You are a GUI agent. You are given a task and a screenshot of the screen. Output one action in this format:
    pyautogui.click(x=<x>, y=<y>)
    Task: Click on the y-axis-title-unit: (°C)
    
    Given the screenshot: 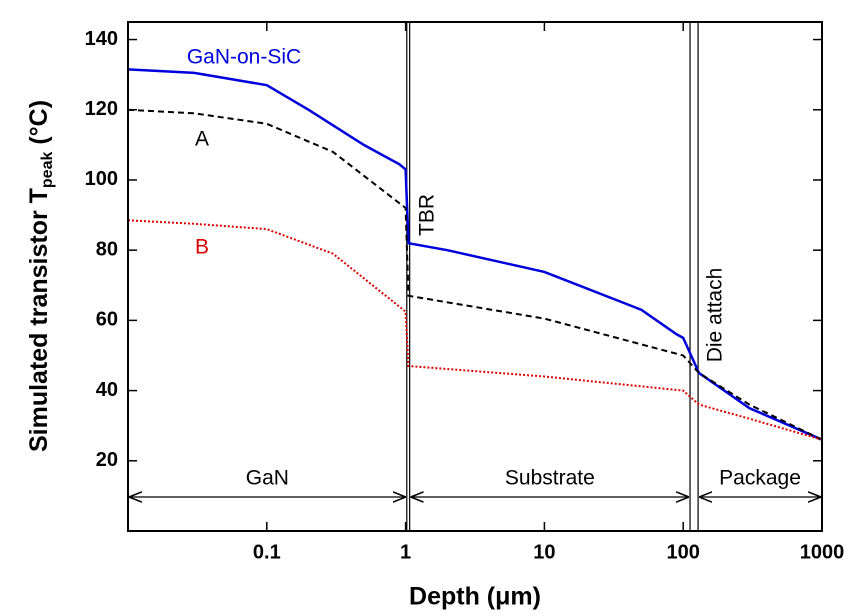 What is the action you would take?
    pyautogui.click(x=39, y=126)
    